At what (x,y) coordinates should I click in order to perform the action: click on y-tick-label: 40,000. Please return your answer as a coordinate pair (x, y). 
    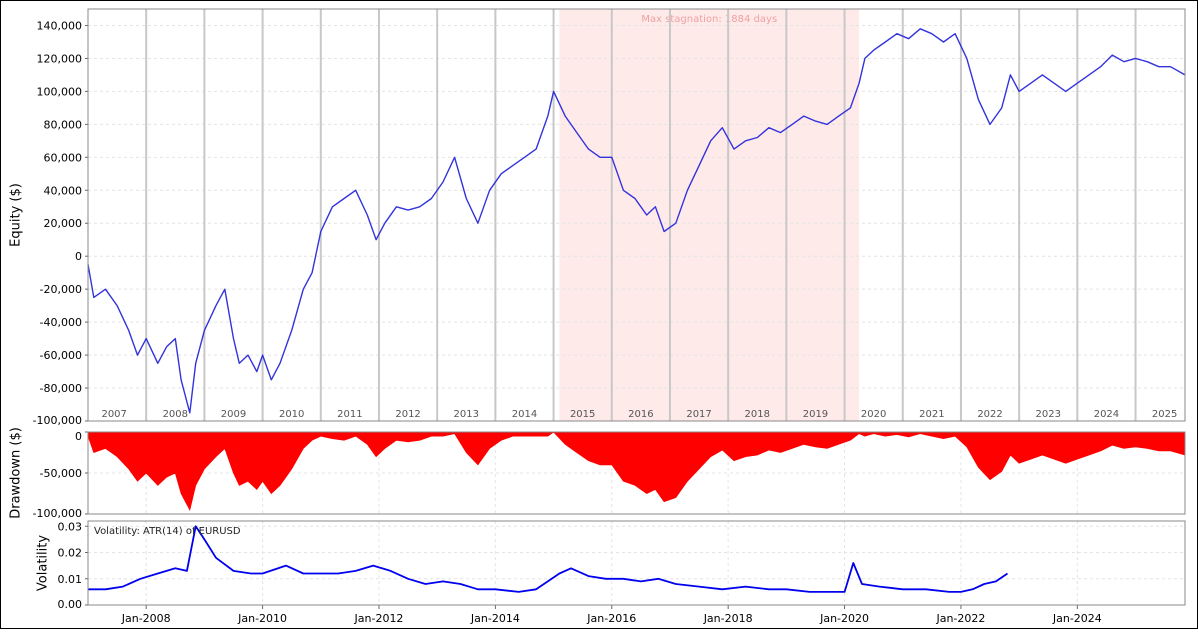
    Looking at the image, I should click on (63, 190).